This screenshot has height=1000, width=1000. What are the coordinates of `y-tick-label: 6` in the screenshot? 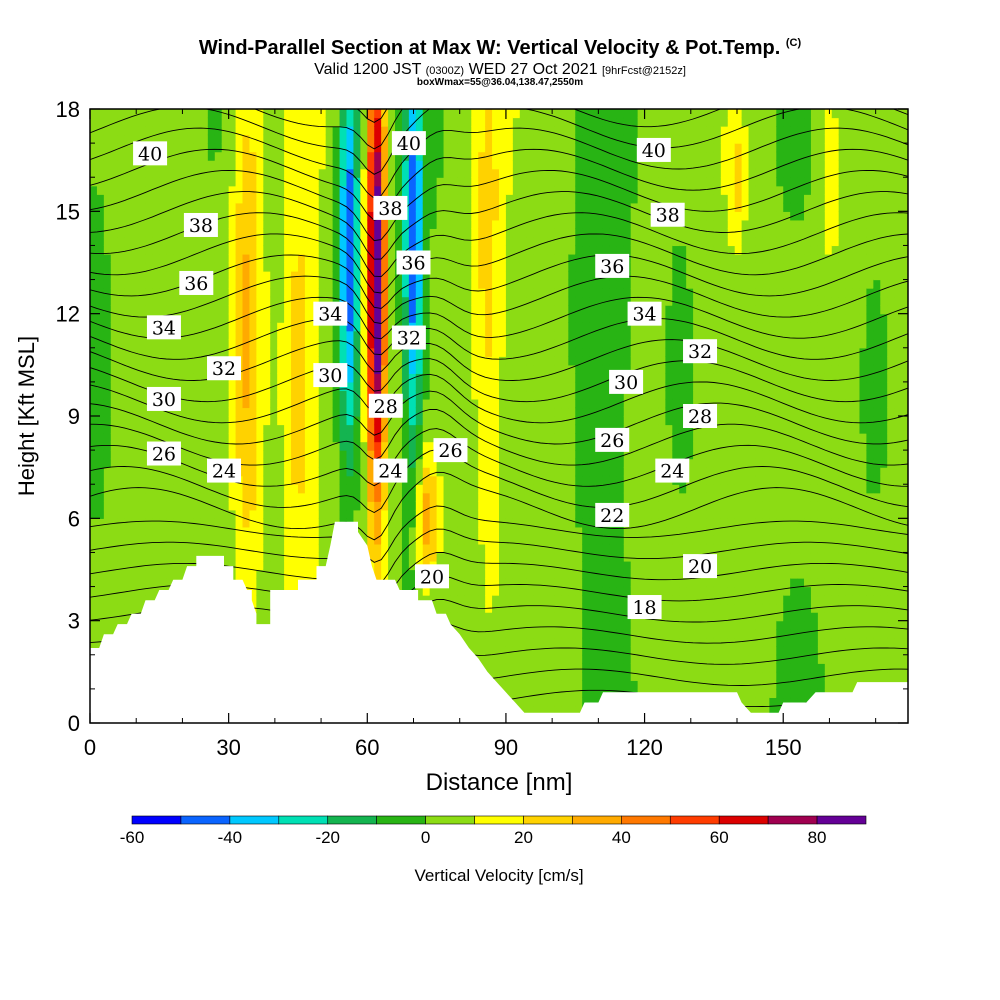 It's located at (74, 518).